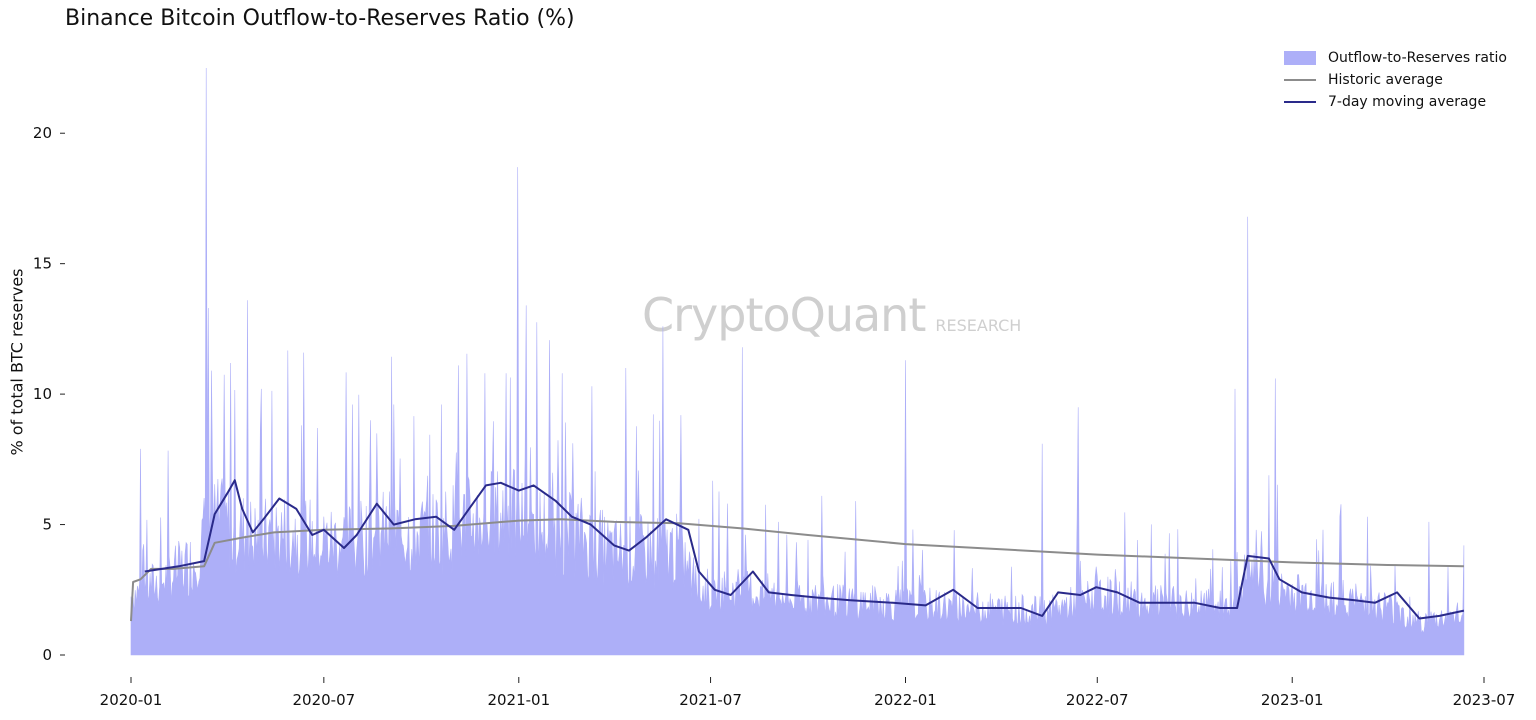 The width and height of the screenshot is (1536, 720). I want to click on x-tick-label: 2020-07, so click(323, 700).